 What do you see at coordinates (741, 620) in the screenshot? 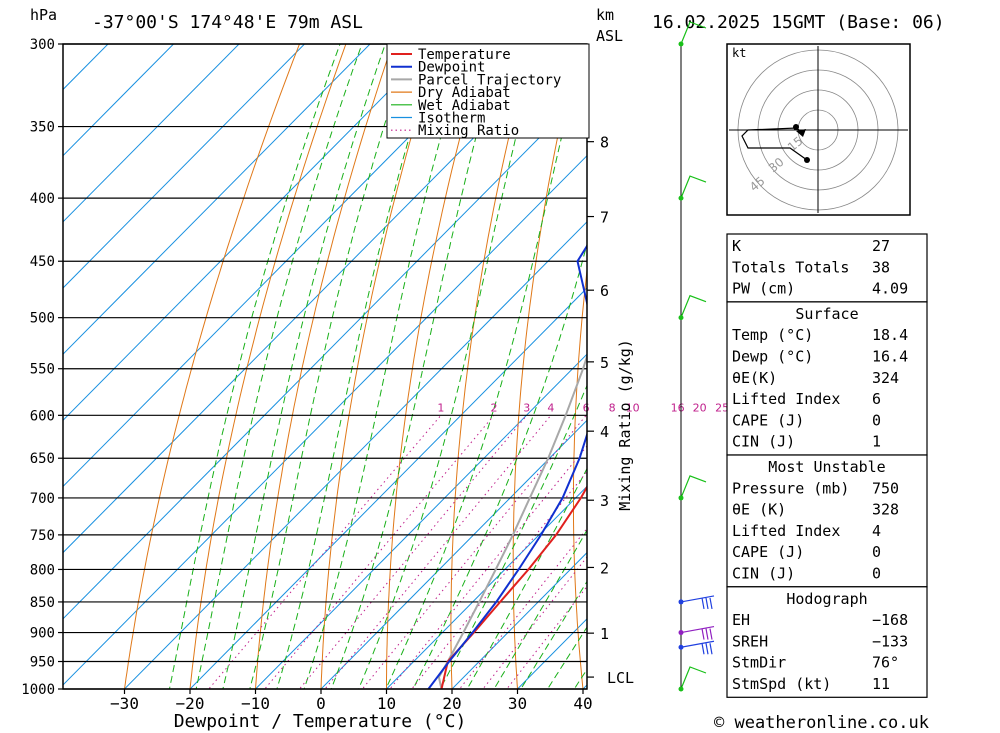
I see `stat-label: EH` at bounding box center [741, 620].